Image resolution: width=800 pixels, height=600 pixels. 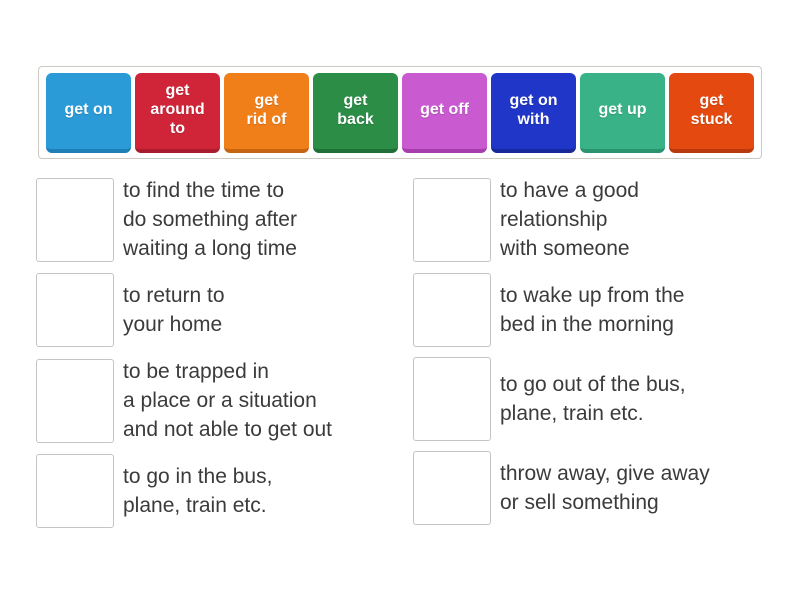 I want to click on match-row: throw away, give away or sell something, so click(x=602, y=488).